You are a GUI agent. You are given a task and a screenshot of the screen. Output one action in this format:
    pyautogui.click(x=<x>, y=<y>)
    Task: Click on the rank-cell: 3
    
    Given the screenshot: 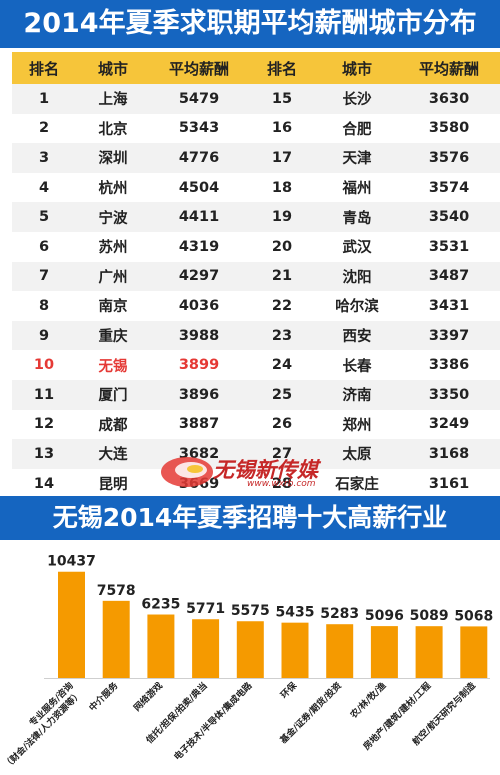 What is the action you would take?
    pyautogui.click(x=44, y=158)
    